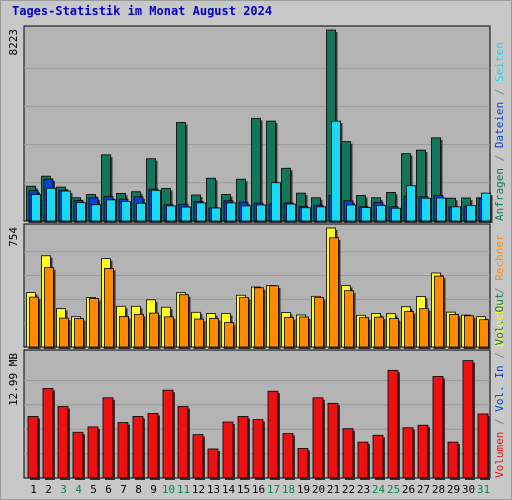 This screenshot has width=512, height=500. I want to click on x-tick-label-day-27: 27, so click(423, 489).